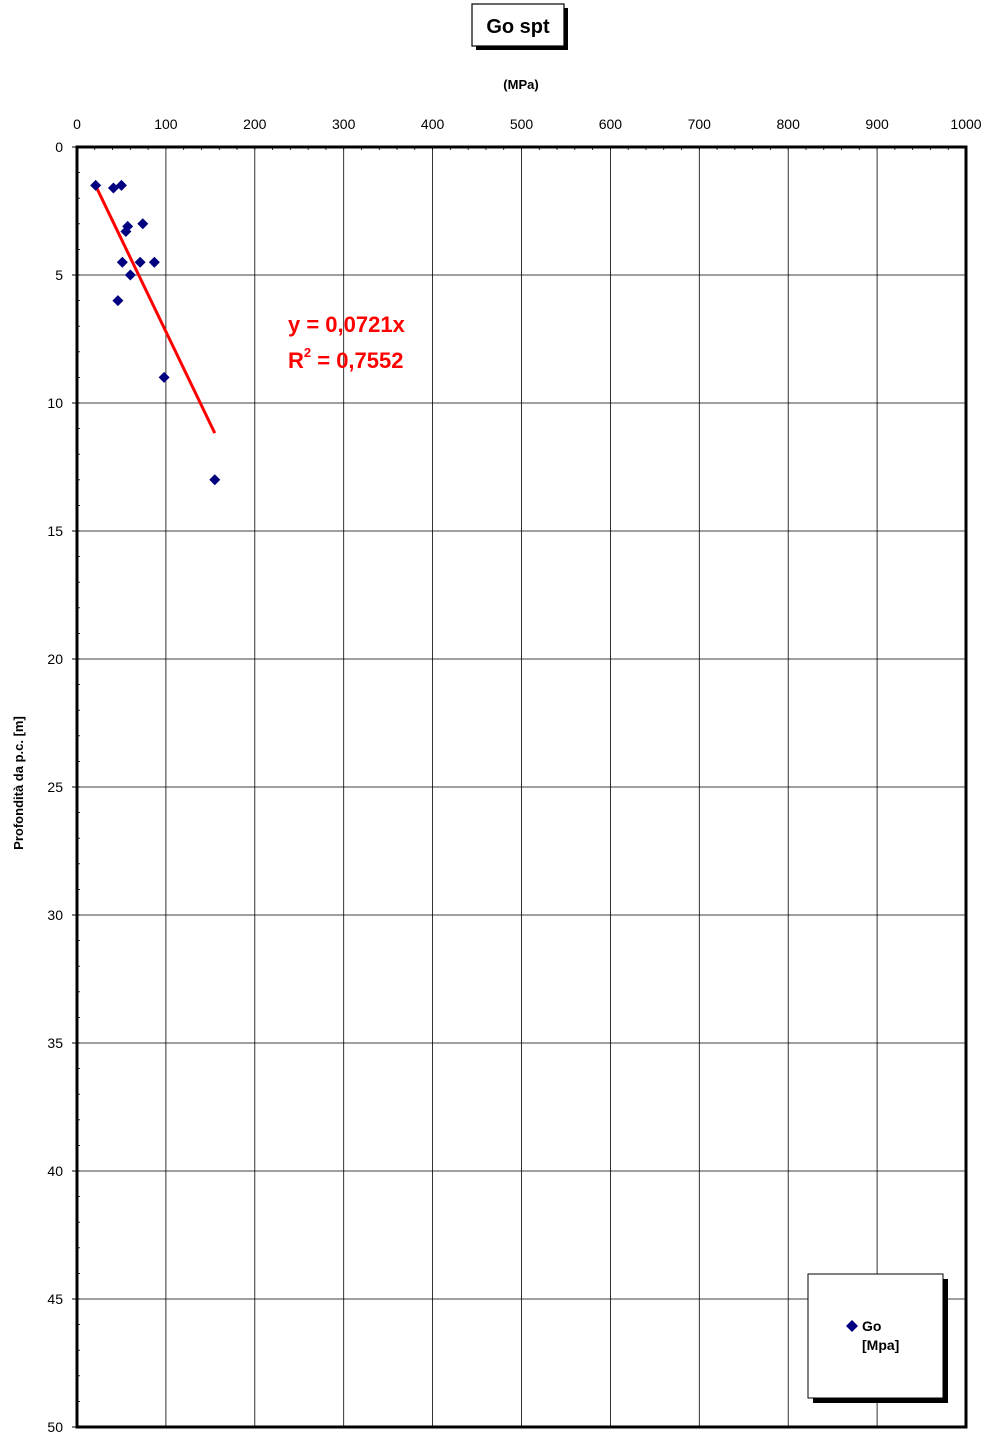 This screenshot has height=1436, width=989. What do you see at coordinates (852, 1326) in the screenshot?
I see `legend-diamond-marker` at bounding box center [852, 1326].